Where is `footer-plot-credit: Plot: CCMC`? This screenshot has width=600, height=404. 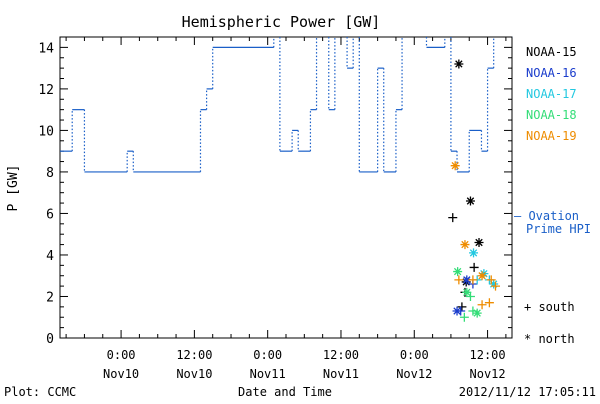 footer-plot-credit: Plot: CCMC is located at coordinates (40, 392).